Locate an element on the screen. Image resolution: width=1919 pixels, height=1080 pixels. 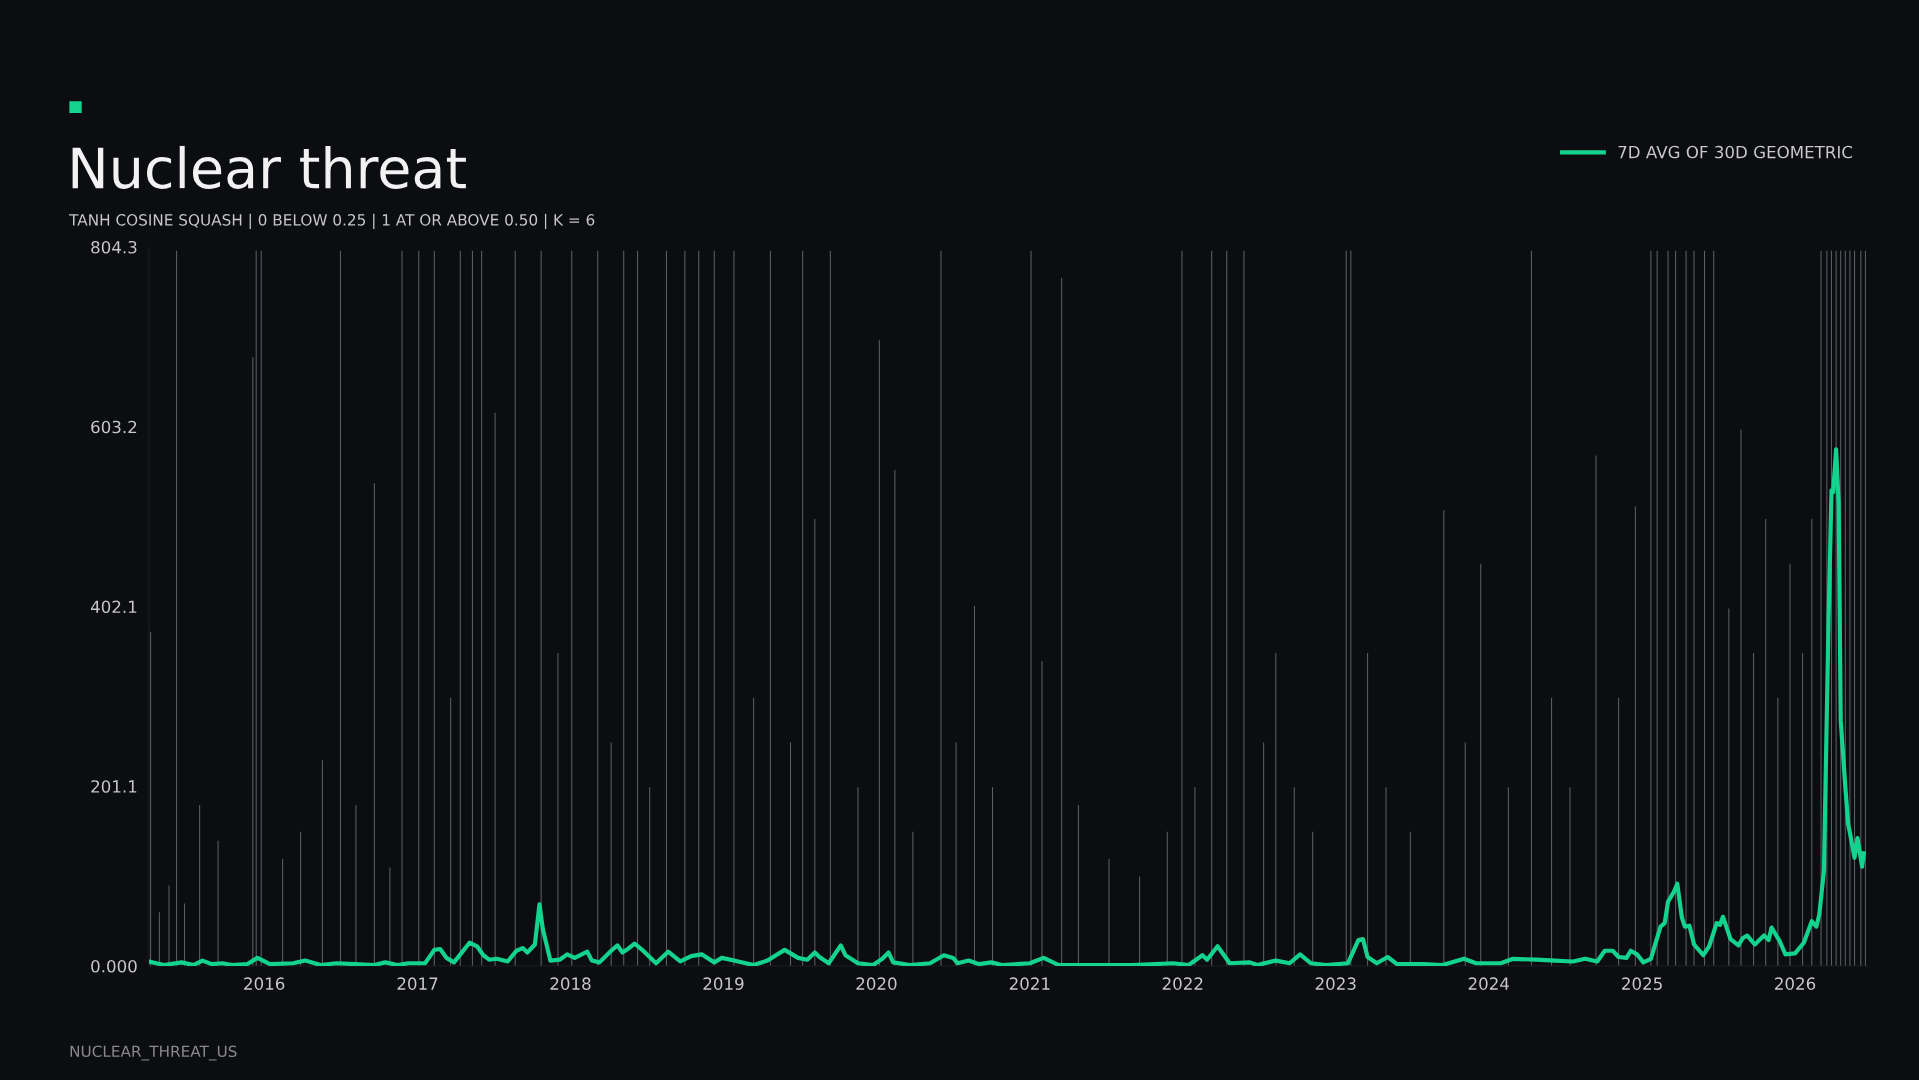
x-tick-label: 2022 is located at coordinates (1182, 983).